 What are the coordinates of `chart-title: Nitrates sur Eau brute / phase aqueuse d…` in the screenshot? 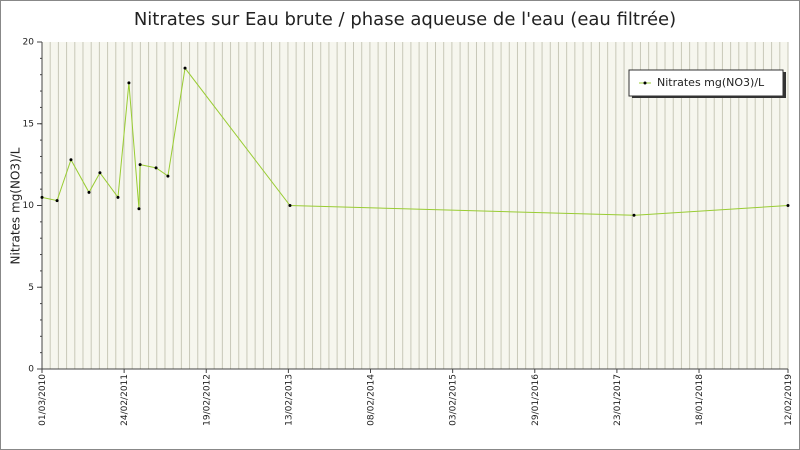 It's located at (405, 19).